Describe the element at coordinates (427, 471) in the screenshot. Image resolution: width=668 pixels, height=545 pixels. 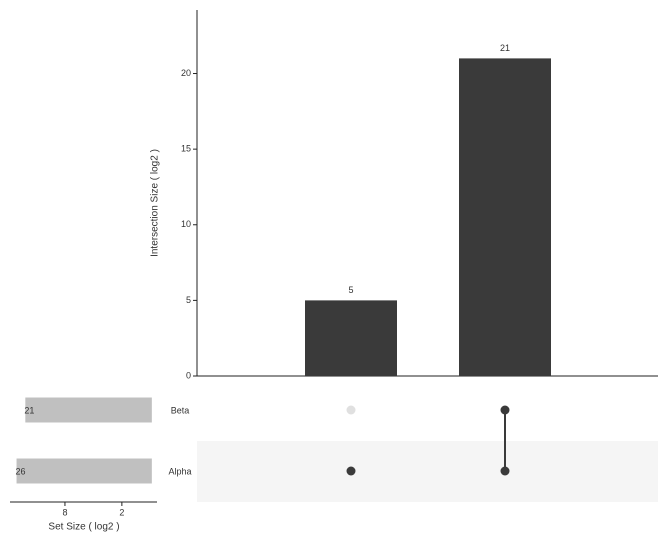
I see `row-shade` at that location.